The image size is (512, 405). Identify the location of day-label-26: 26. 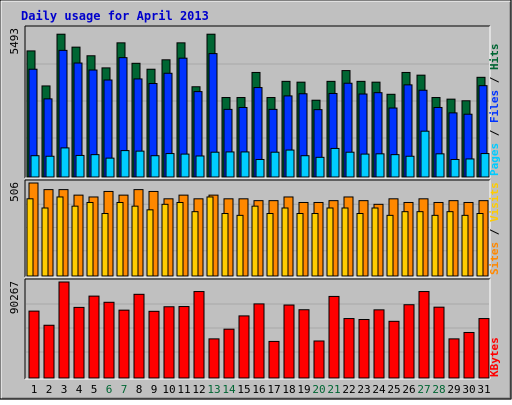
(408, 389).